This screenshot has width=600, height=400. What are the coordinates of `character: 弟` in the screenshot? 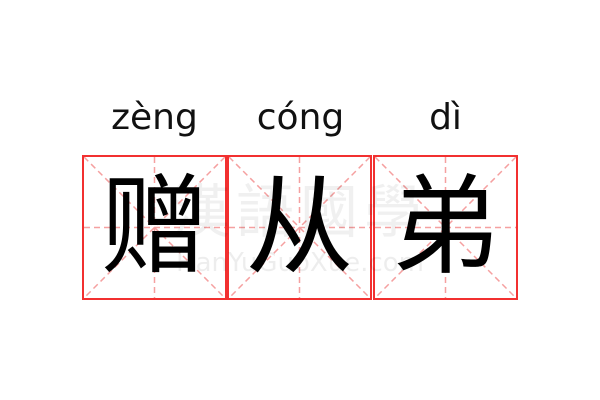 It's located at (445, 227).